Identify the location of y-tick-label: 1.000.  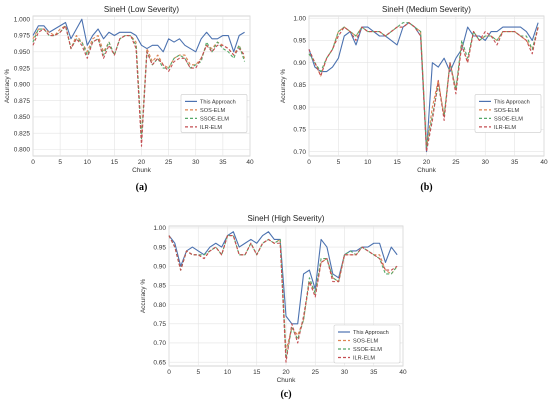
(22, 19).